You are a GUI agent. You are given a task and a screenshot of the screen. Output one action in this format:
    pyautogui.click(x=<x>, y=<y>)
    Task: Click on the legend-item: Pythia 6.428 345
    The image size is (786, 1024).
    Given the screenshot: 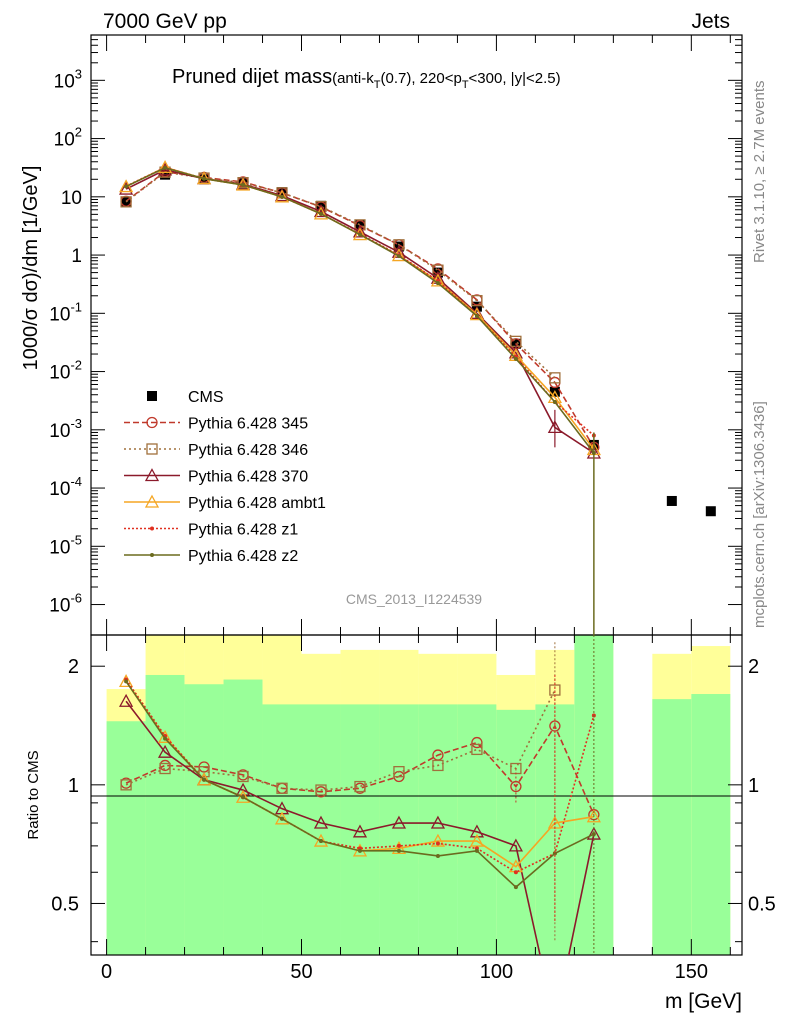 What is the action you would take?
    pyautogui.click(x=216, y=424)
    